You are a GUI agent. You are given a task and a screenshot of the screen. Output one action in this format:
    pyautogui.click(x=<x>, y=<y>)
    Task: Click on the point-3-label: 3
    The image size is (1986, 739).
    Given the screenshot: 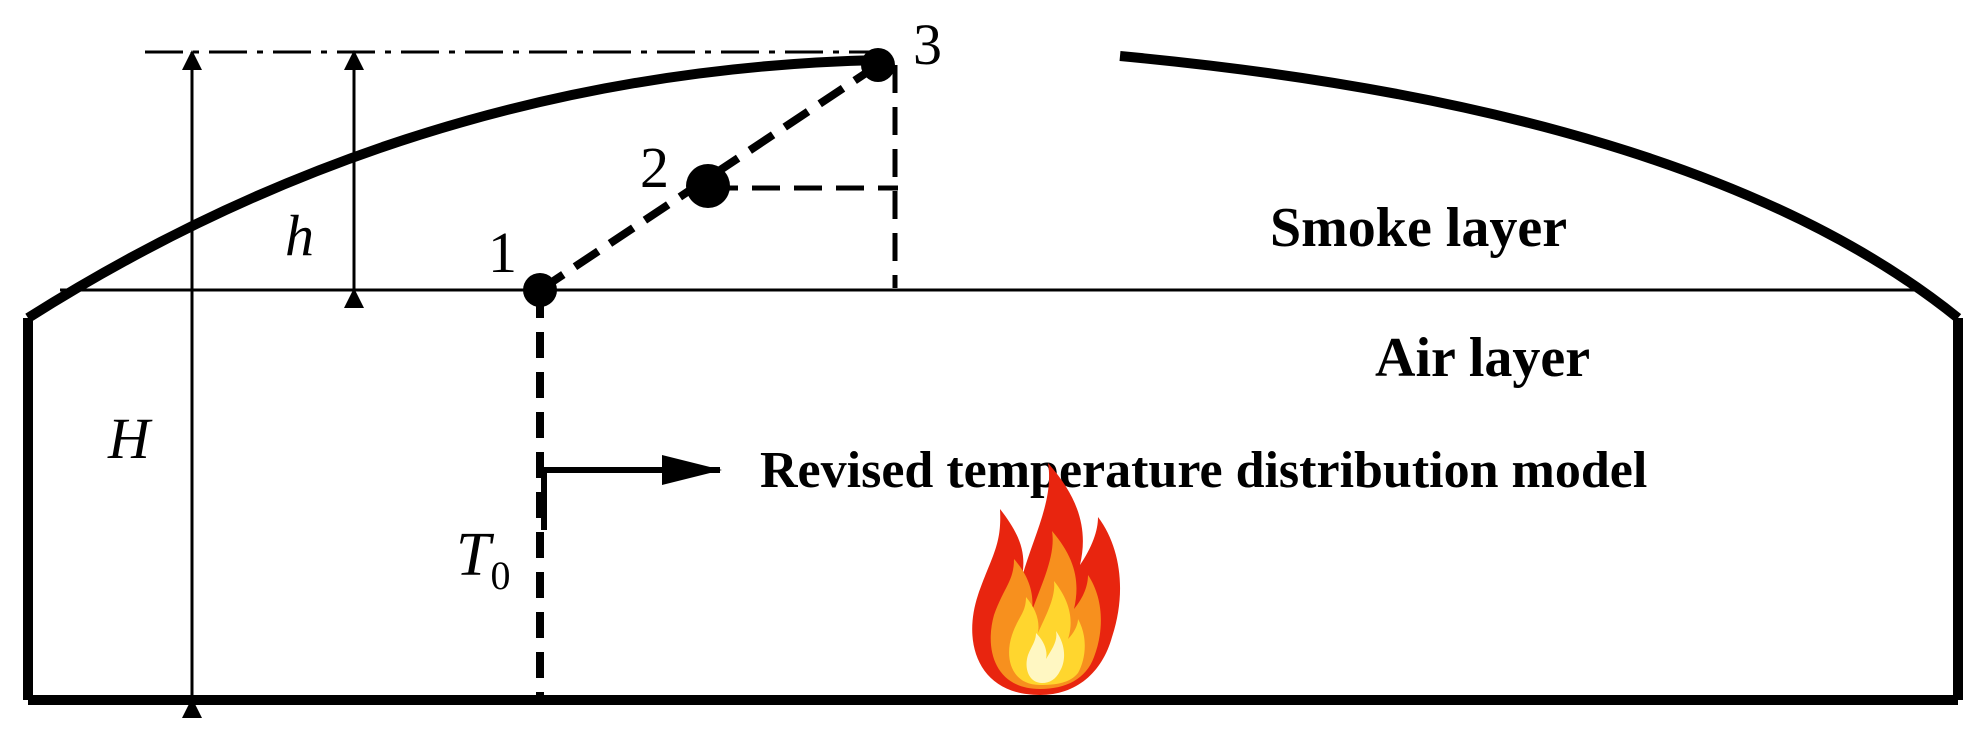 What is the action you would take?
    pyautogui.click(x=927, y=44)
    